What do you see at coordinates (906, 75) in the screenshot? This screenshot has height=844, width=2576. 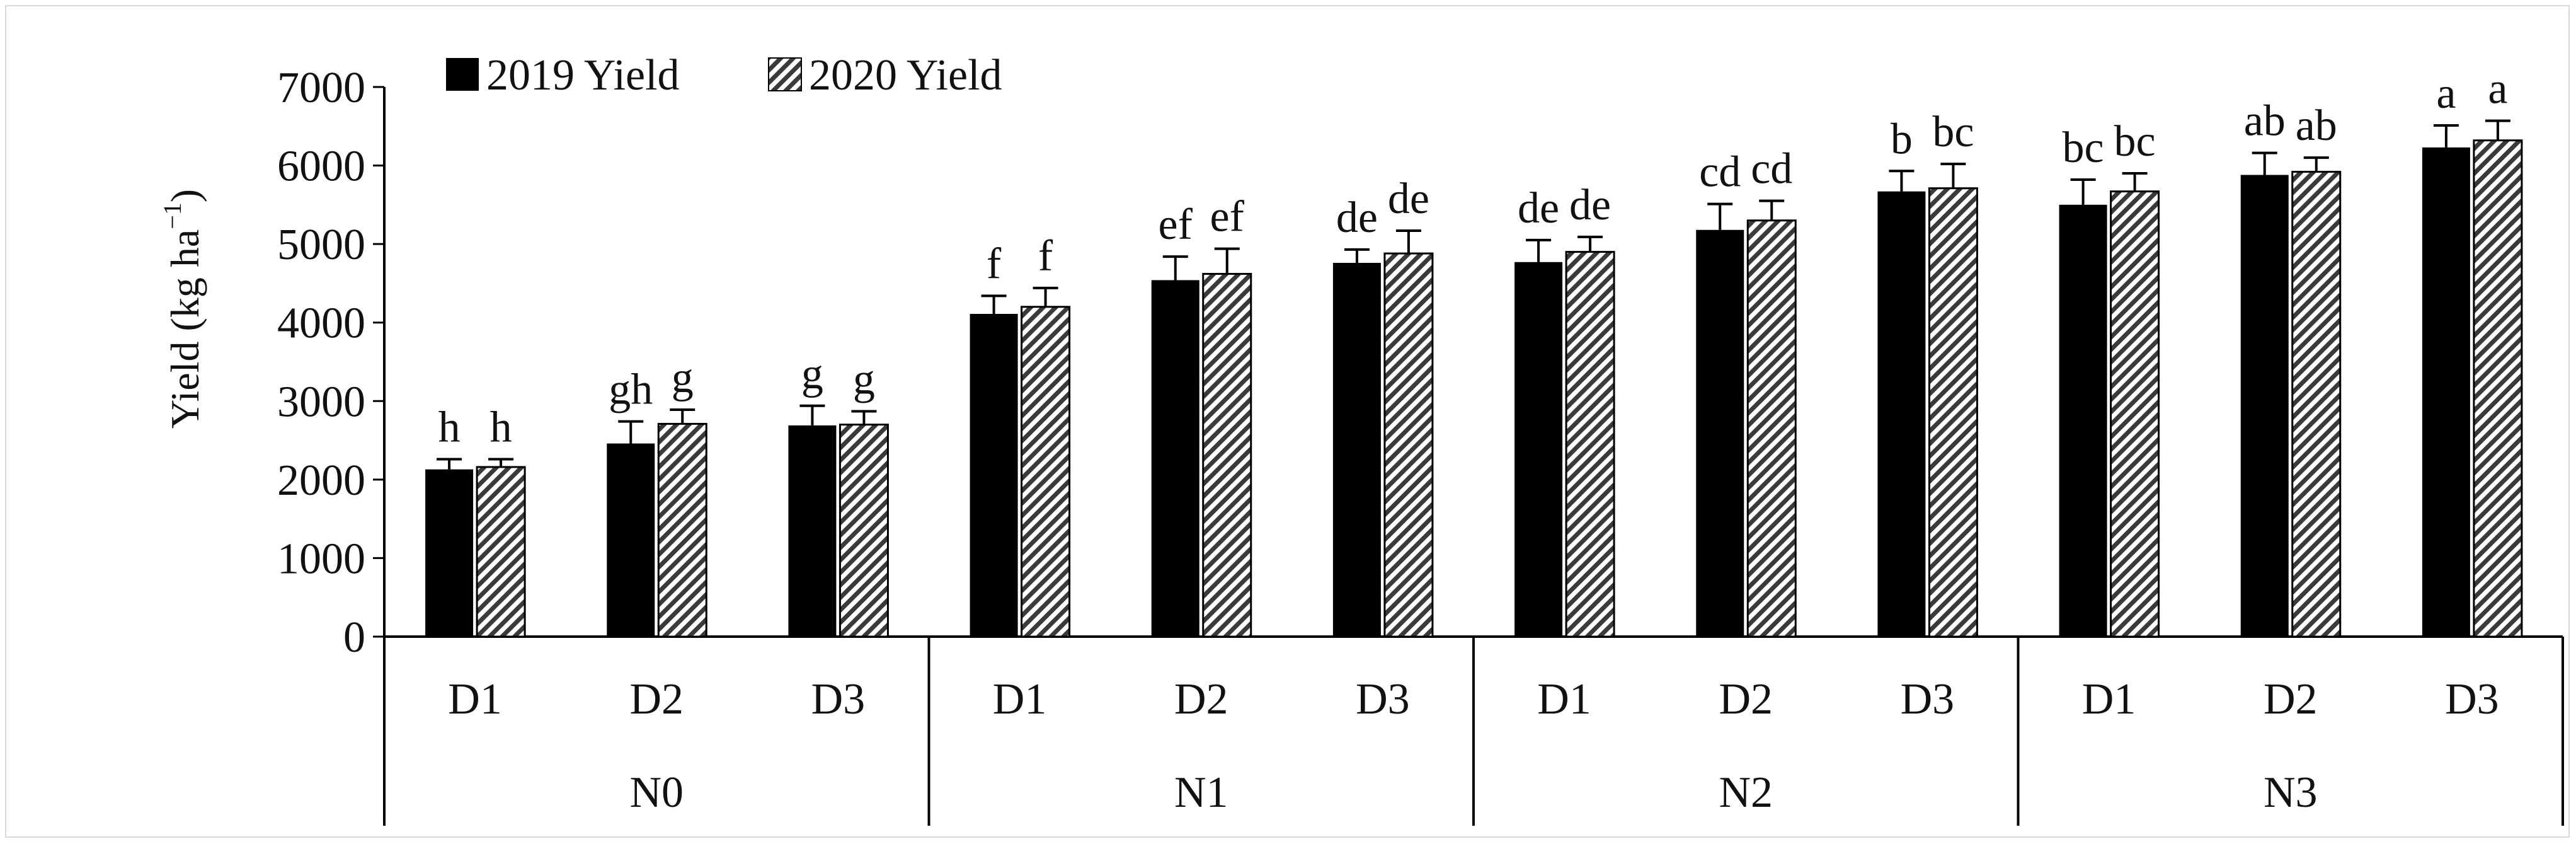 I see `legend-label-2020: 2020 Yield` at bounding box center [906, 75].